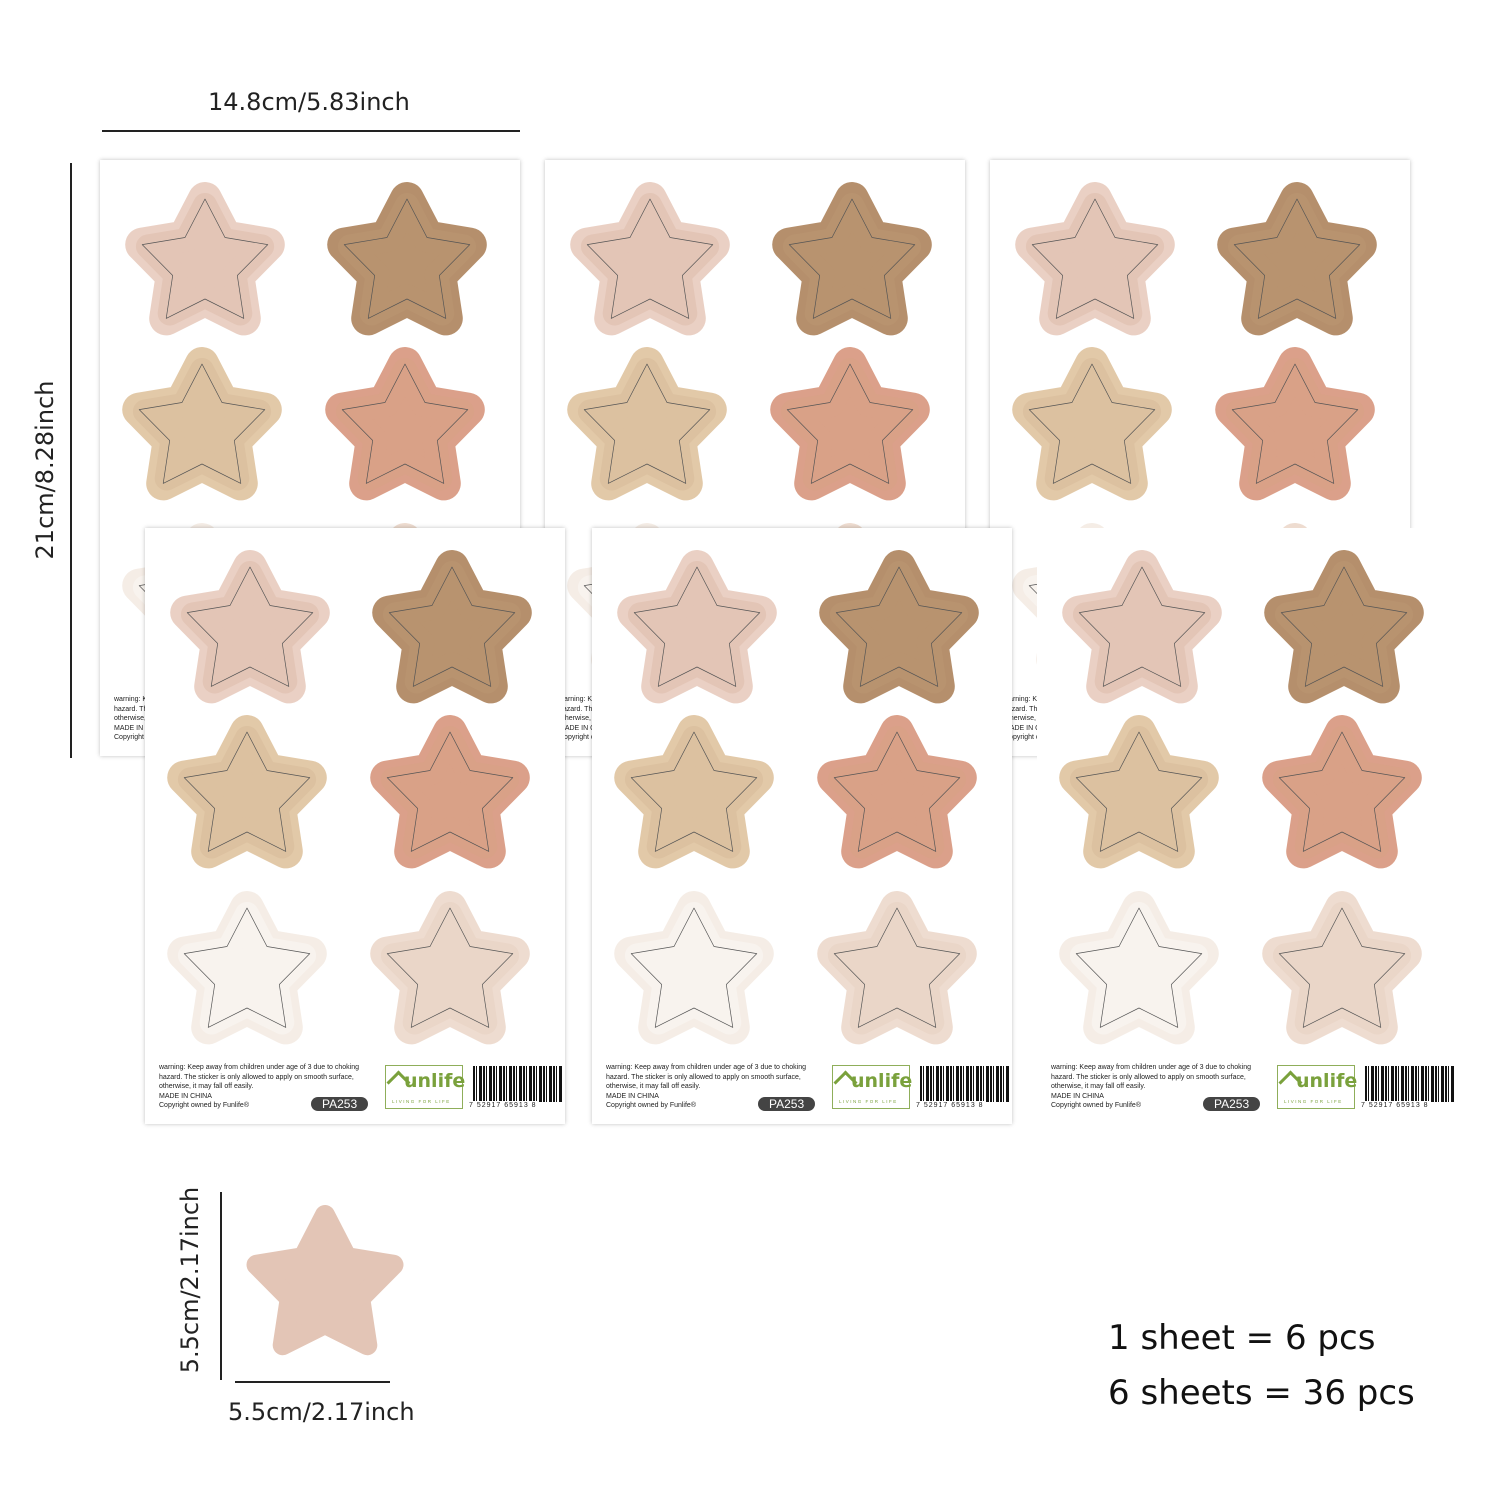  Describe the element at coordinates (311, 131) in the screenshot. I see `sheet-width-arrow` at that location.